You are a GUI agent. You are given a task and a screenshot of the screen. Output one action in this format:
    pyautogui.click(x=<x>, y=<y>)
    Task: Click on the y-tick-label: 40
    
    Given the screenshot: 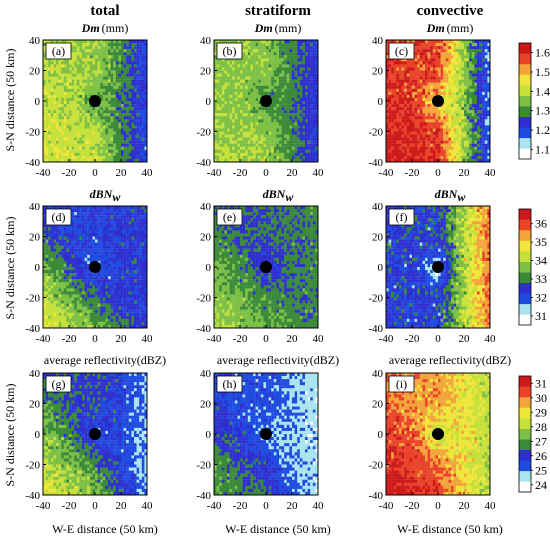 What is the action you would take?
    pyautogui.click(x=35, y=41)
    